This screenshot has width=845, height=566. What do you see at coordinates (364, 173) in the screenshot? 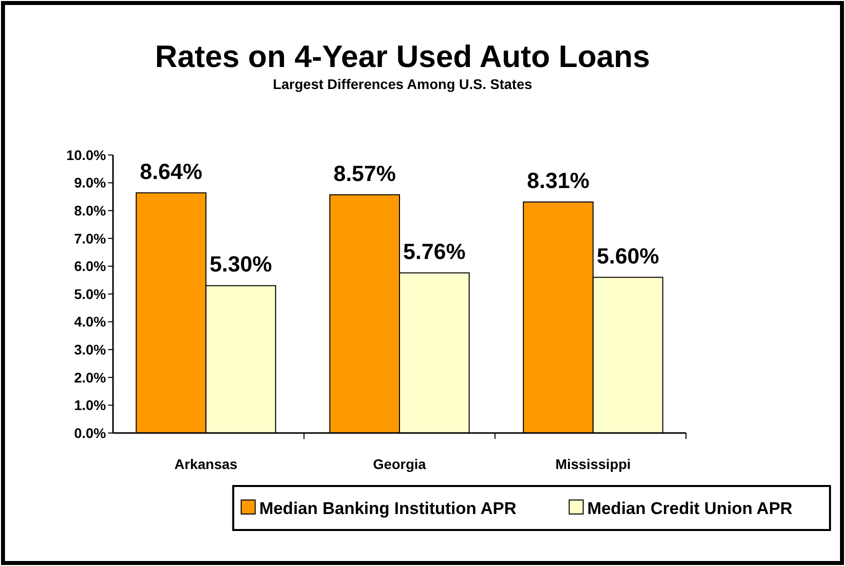
I see `data-label: 8.57%` at bounding box center [364, 173].